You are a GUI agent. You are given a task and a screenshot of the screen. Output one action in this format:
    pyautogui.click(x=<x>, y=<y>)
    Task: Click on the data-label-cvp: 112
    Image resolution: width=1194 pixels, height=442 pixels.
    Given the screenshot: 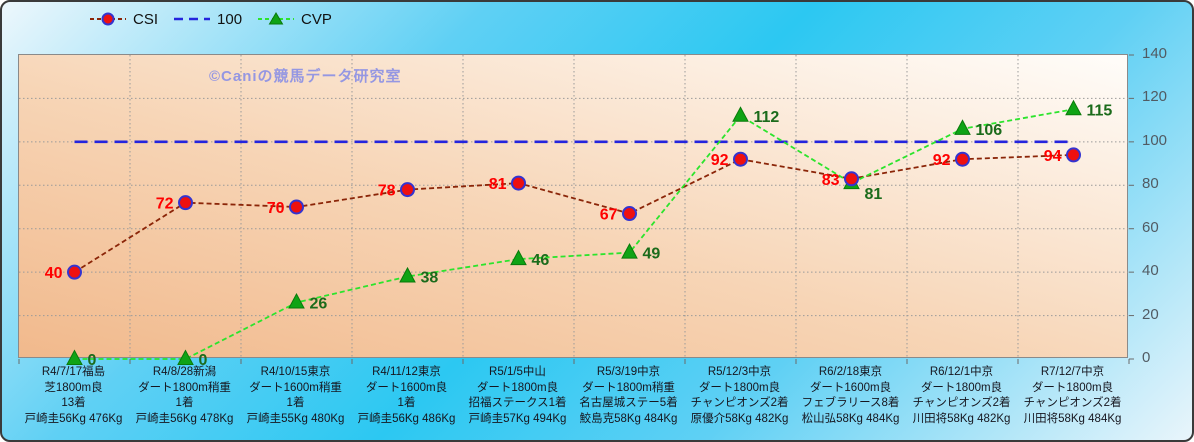 What is the action you would take?
    pyautogui.click(x=767, y=117)
    